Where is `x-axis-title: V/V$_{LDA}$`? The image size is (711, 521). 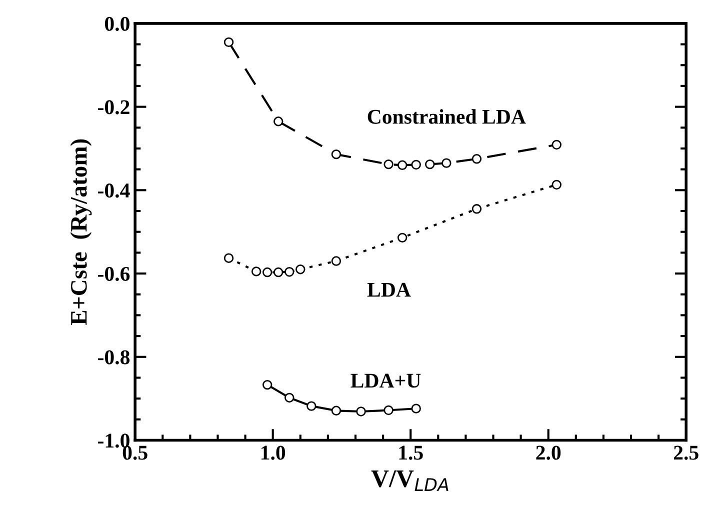 x-axis-title: V/V$_{LDA}$ is located at coordinates (409, 480).